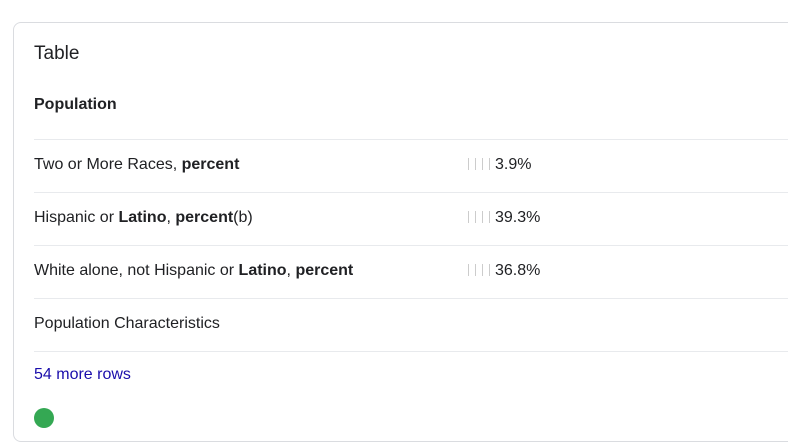 The height and width of the screenshot is (442, 788). I want to click on more-rows-link: 54 more rows, so click(82, 374).